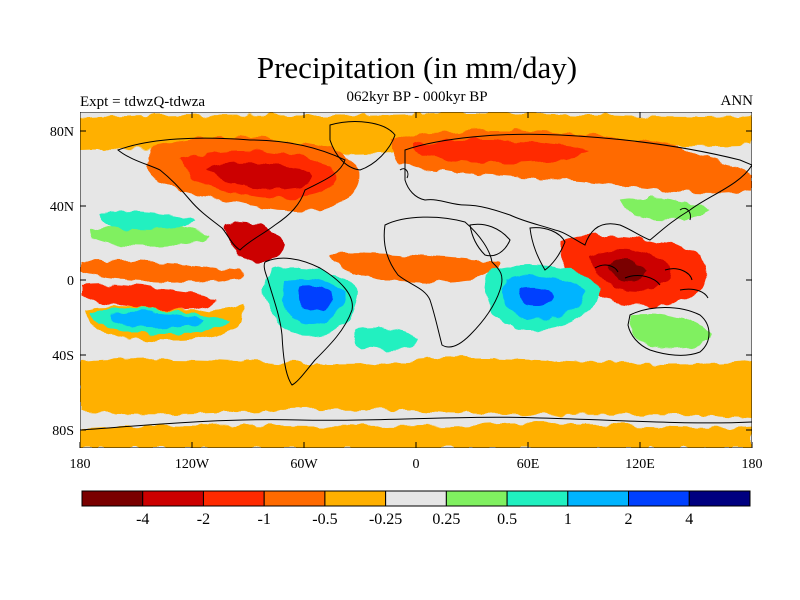 This screenshot has width=800, height=600. Describe the element at coordinates (304, 464) in the screenshot. I see `x-tick-label: 60W` at that location.